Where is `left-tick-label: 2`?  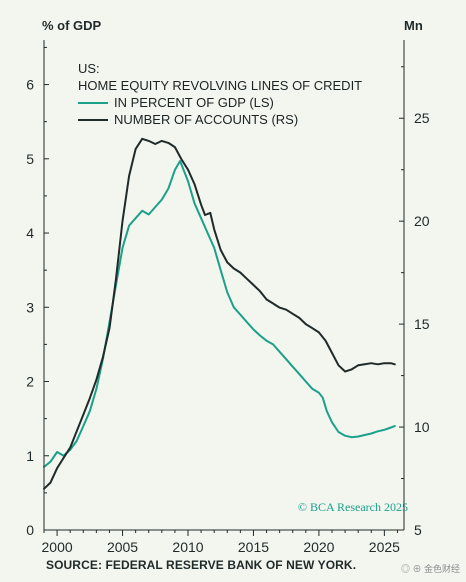 left-tick-label: 2 is located at coordinates (30, 382).